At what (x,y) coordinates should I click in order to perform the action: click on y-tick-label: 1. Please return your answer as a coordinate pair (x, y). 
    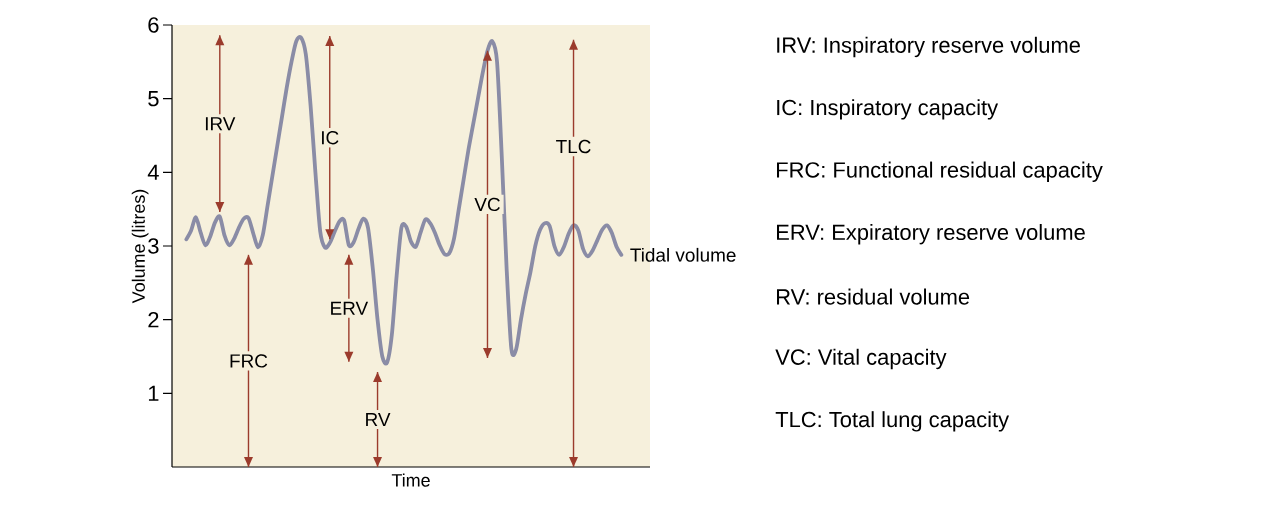
    Looking at the image, I should click on (153, 393).